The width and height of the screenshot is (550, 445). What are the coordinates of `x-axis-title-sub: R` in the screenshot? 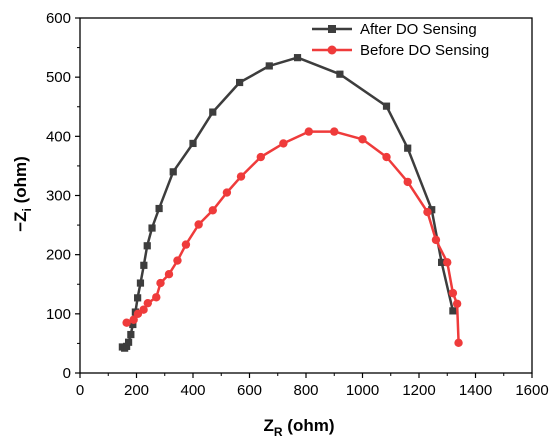 It's located at (278, 432).